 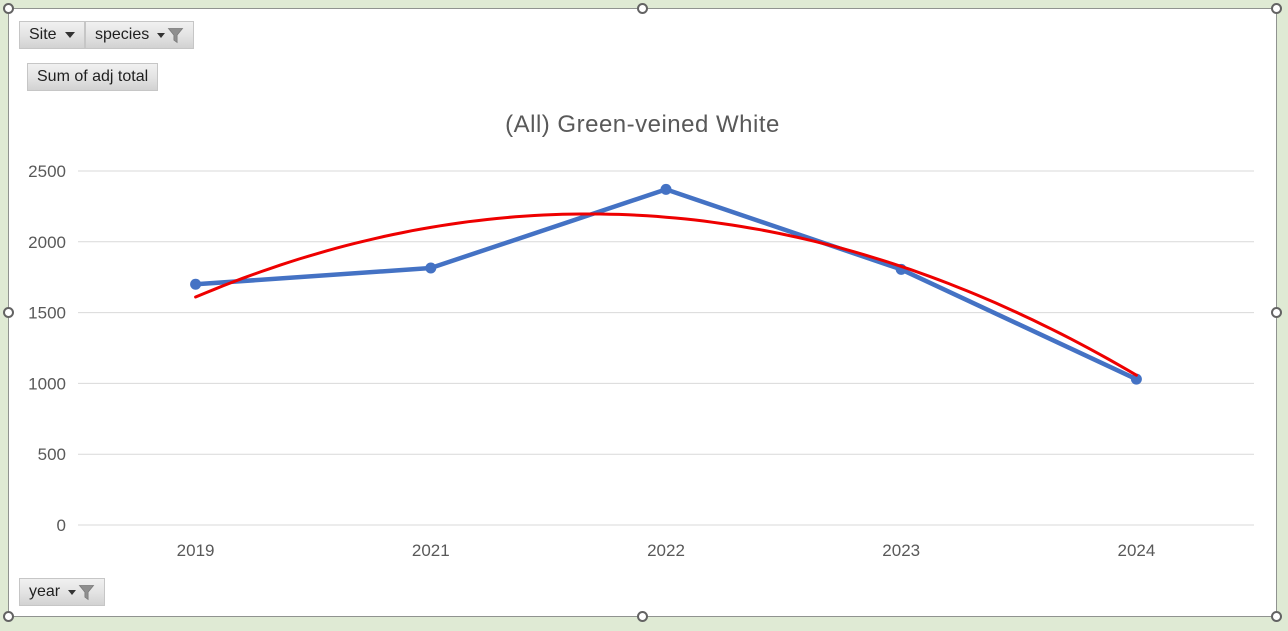 What do you see at coordinates (47, 171) in the screenshot?
I see `y-axis-tick-label: 2500` at bounding box center [47, 171].